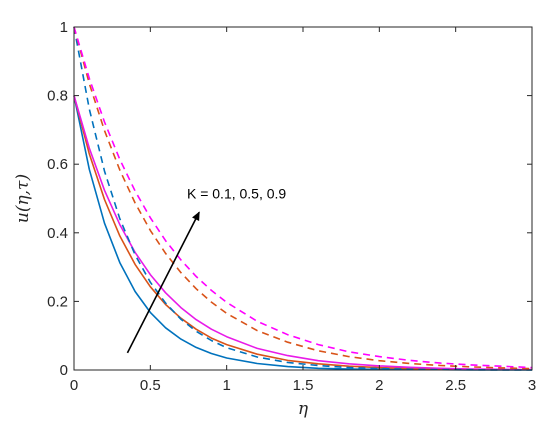 The width and height of the screenshot is (550, 444). I want to click on y-tick-label: 0, so click(64, 370).